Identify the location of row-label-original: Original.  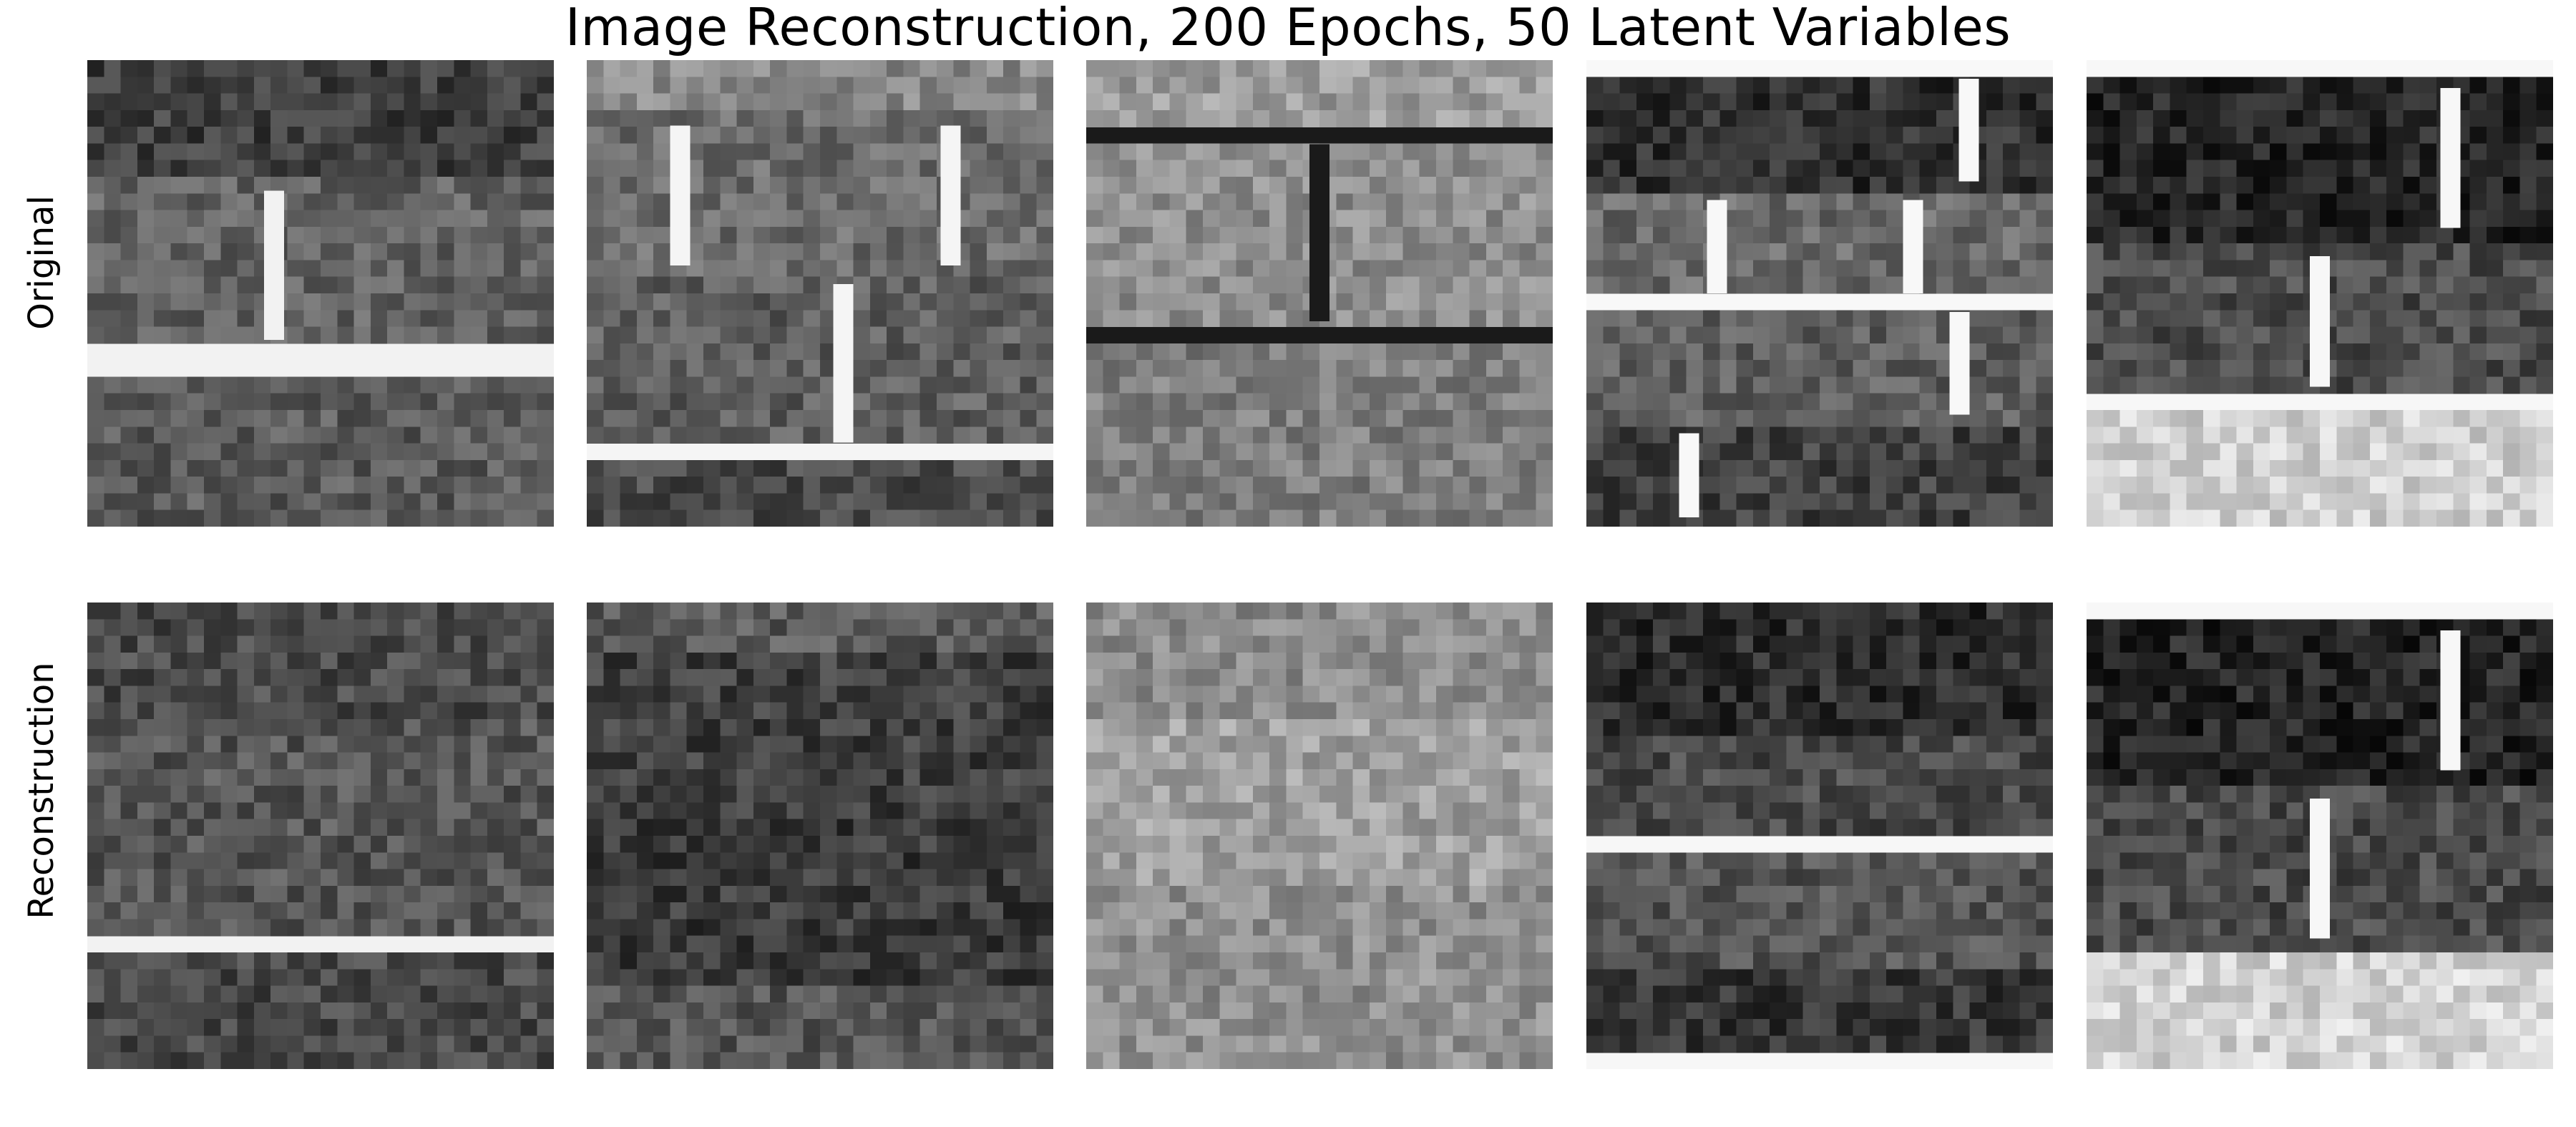
(41, 262).